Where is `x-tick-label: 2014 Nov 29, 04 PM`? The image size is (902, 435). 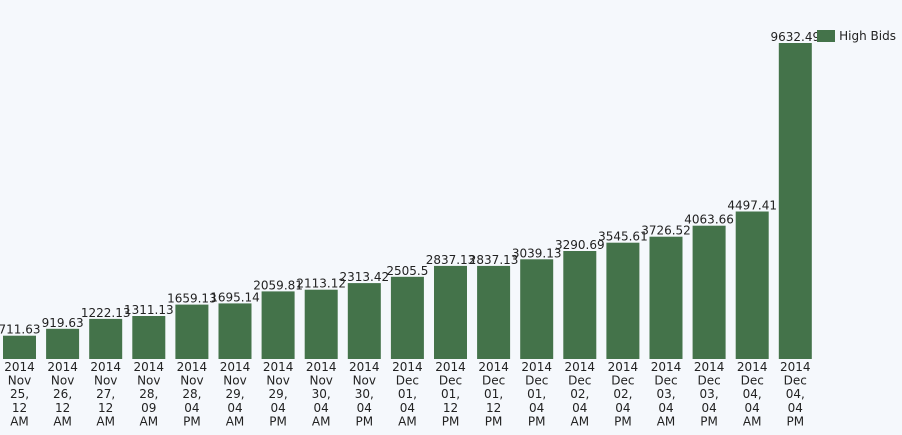 x-tick-label: 2014 Nov 29, 04 PM is located at coordinates (278, 394).